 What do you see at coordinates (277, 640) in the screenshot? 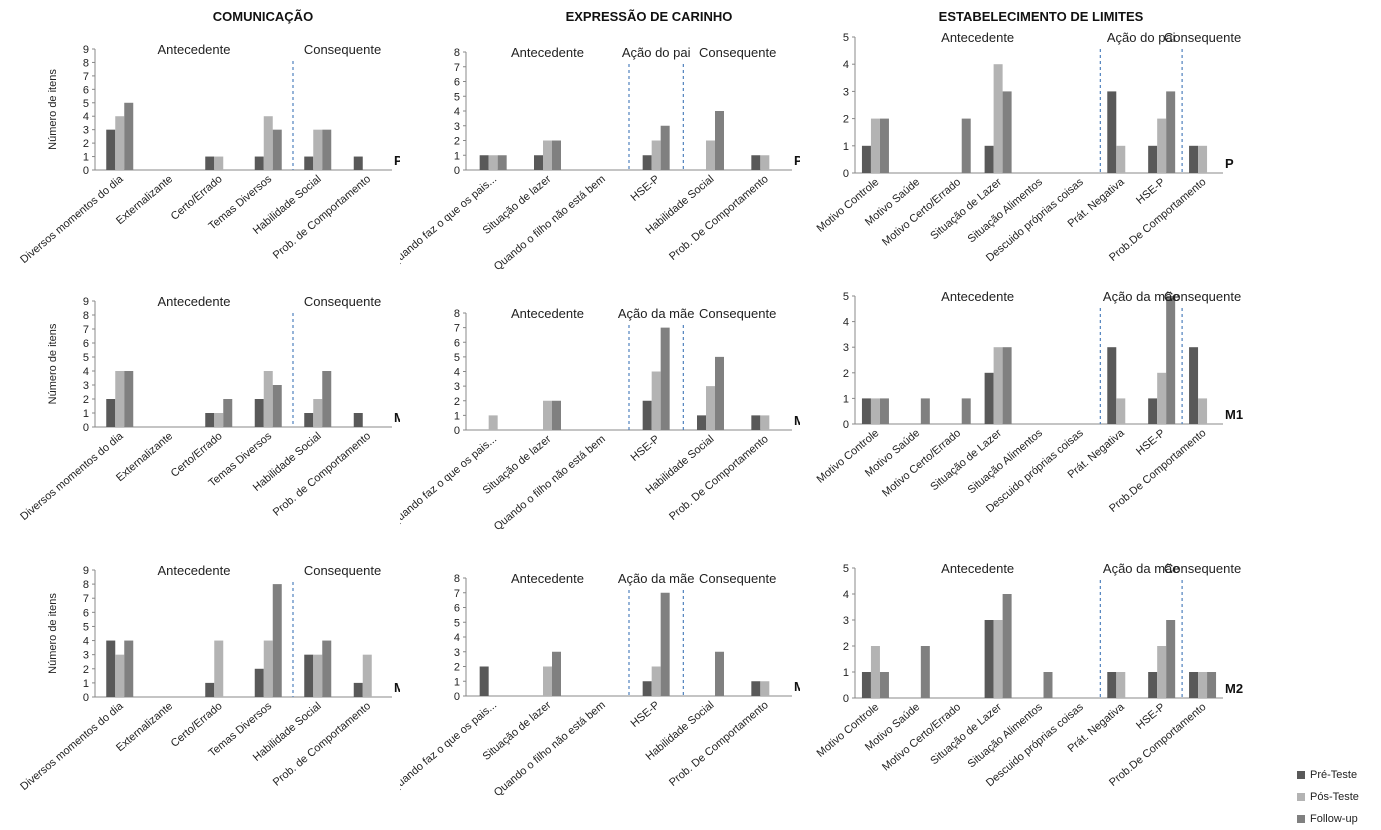
I see `bar-follow-up-temas-diversos` at bounding box center [277, 640].